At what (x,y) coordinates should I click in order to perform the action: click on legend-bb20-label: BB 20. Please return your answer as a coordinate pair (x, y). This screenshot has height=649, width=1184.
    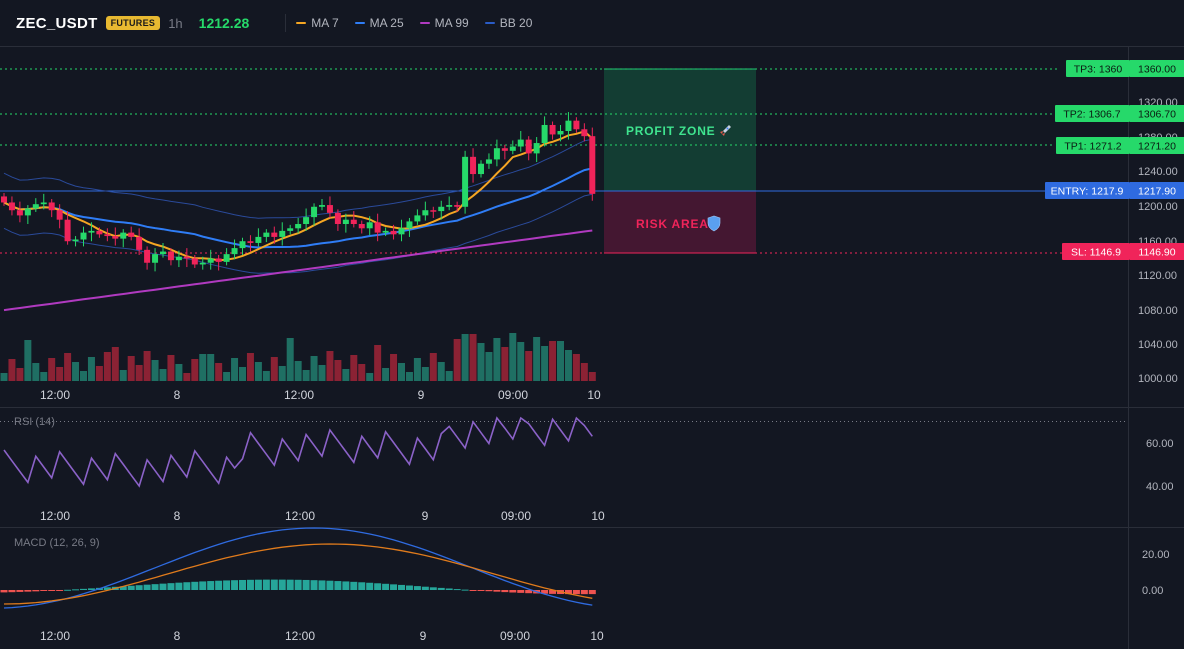
    Looking at the image, I should click on (516, 23).